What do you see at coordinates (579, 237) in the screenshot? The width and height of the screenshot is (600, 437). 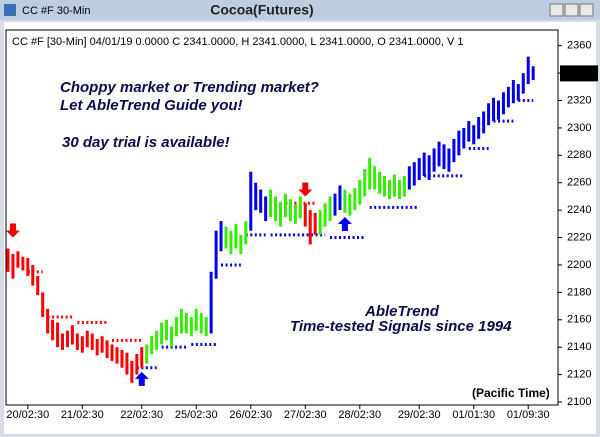 I see `y-tick-label: 2220` at bounding box center [579, 237].